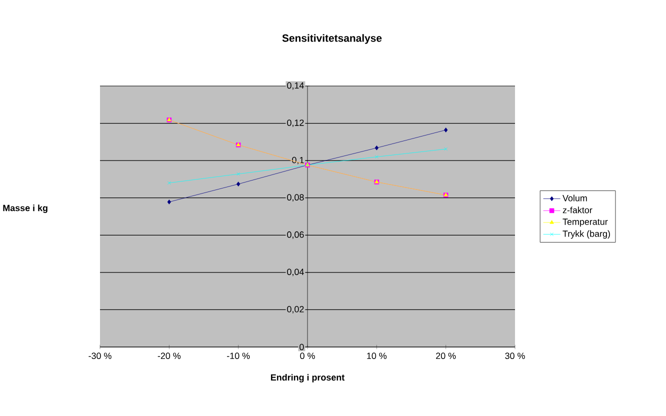 The image size is (666, 416). What do you see at coordinates (295, 272) in the screenshot?
I see `y-tick-label: 0,04` at bounding box center [295, 272].